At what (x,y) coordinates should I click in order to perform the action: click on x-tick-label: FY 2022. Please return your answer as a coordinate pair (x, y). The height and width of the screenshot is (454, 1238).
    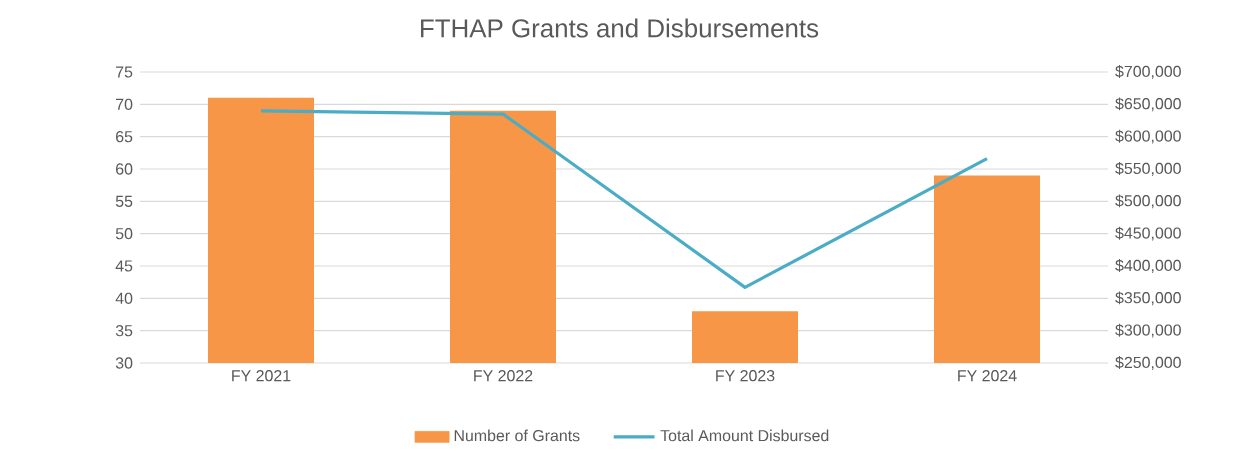
    Looking at the image, I should click on (503, 376).